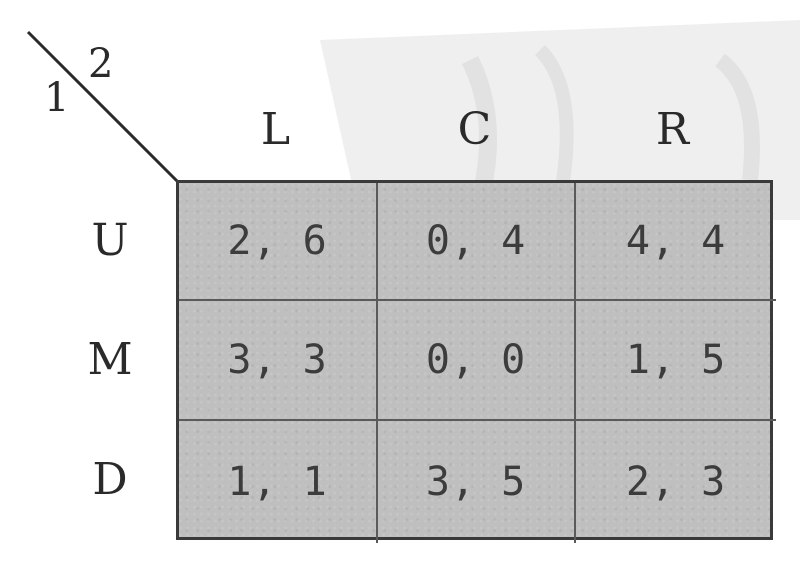 This screenshot has height=580, width=811. I want to click on payoff-cell-D-R: 2, 3, so click(676, 482).